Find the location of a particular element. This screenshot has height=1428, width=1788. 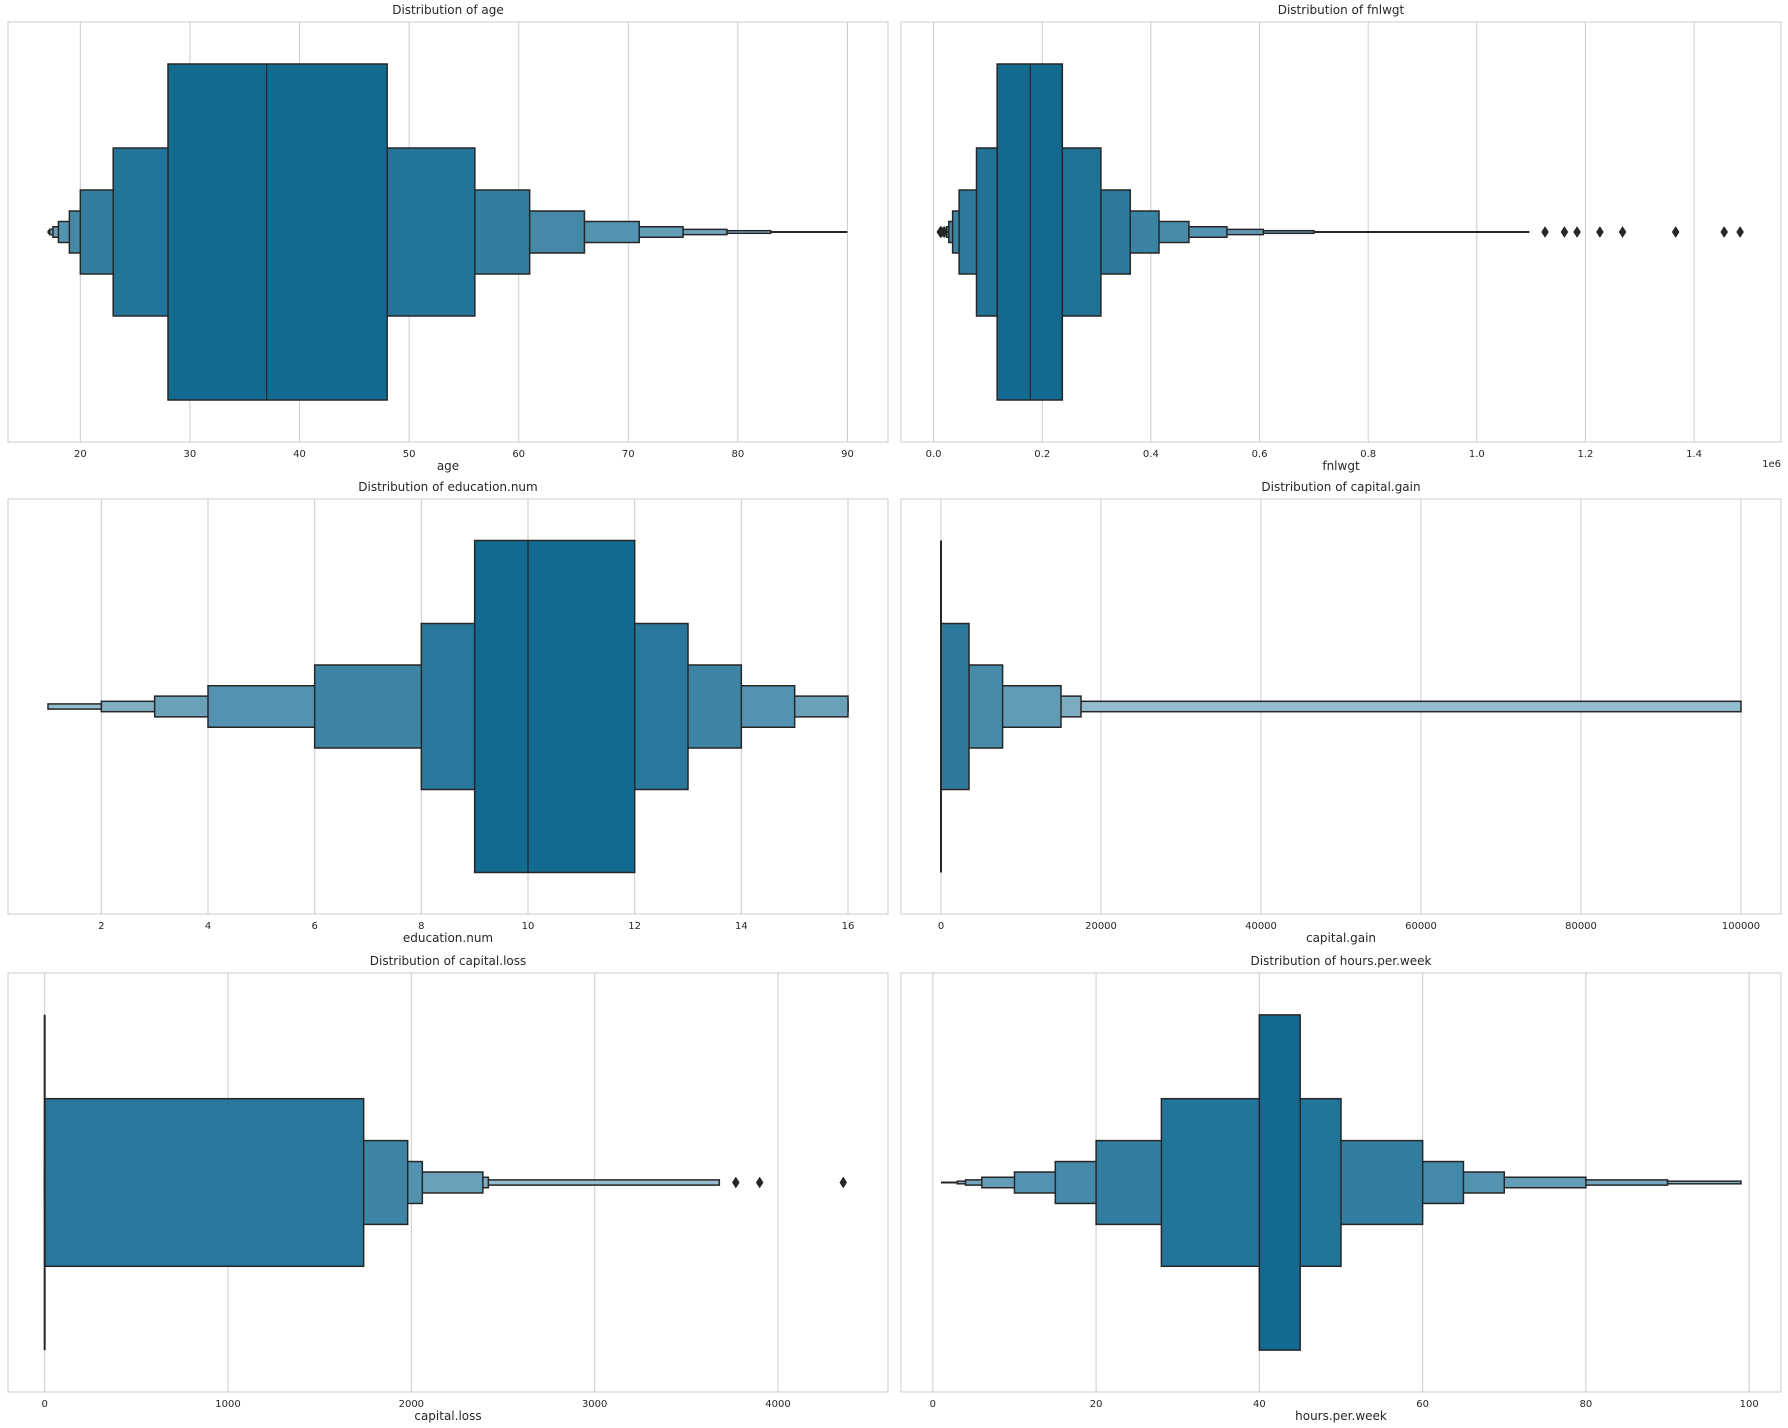

x-axis-label: hours.per.week is located at coordinates (1341, 1416).